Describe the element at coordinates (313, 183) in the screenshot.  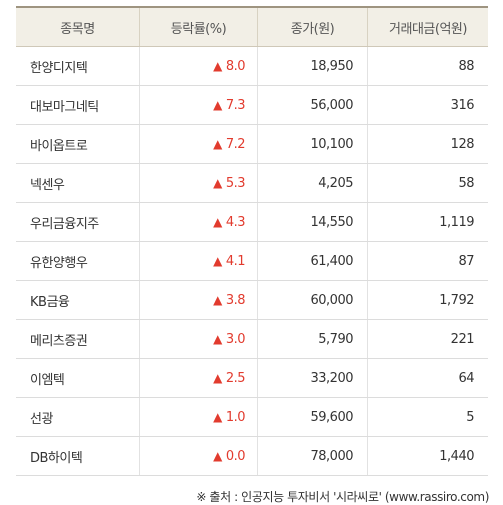
I see `close-price: 4,205` at that location.